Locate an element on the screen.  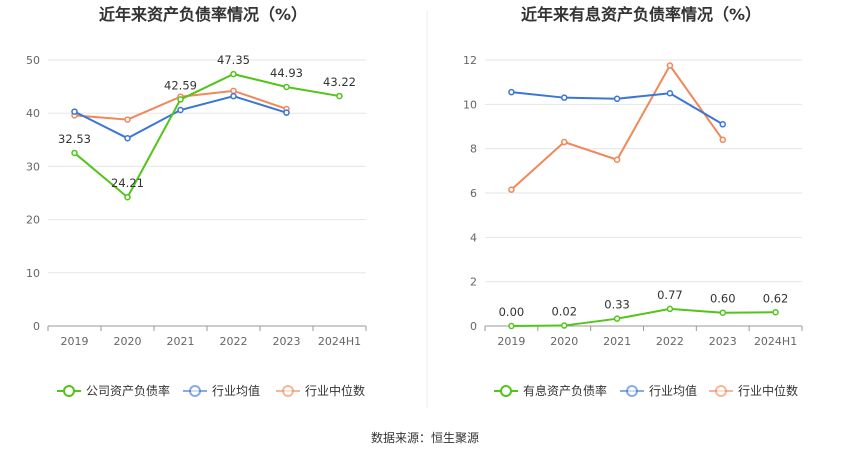
legend-item: 有息资产负债率 is located at coordinates (550, 390).